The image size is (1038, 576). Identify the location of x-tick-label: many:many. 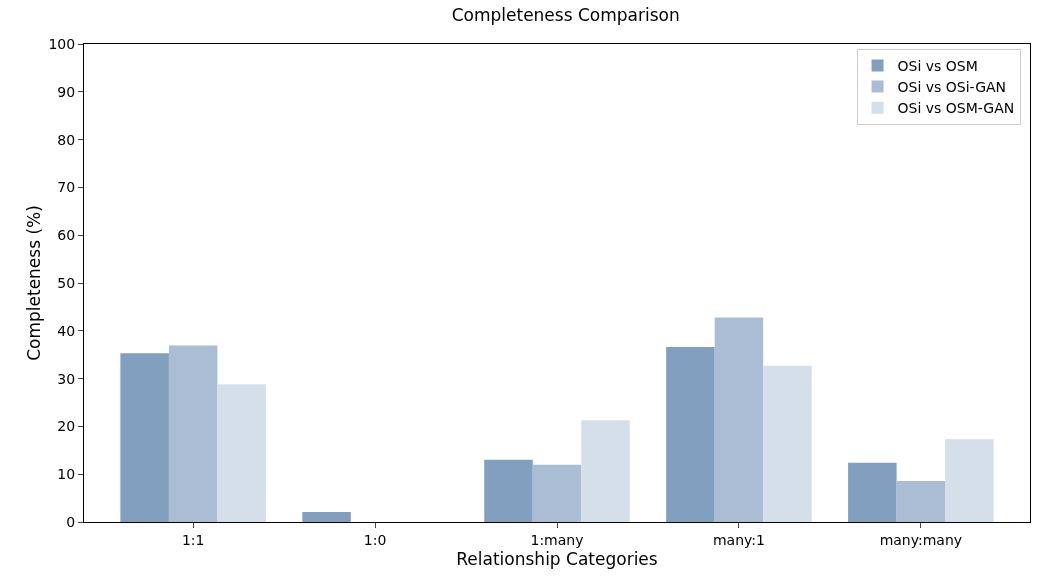
(921, 539).